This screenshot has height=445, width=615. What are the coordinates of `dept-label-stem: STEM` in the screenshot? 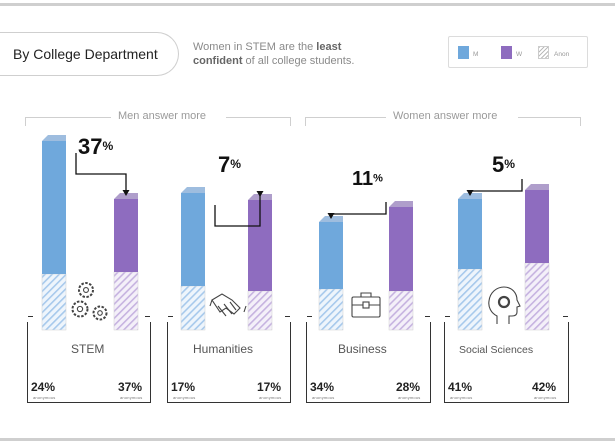 It's located at (88, 349).